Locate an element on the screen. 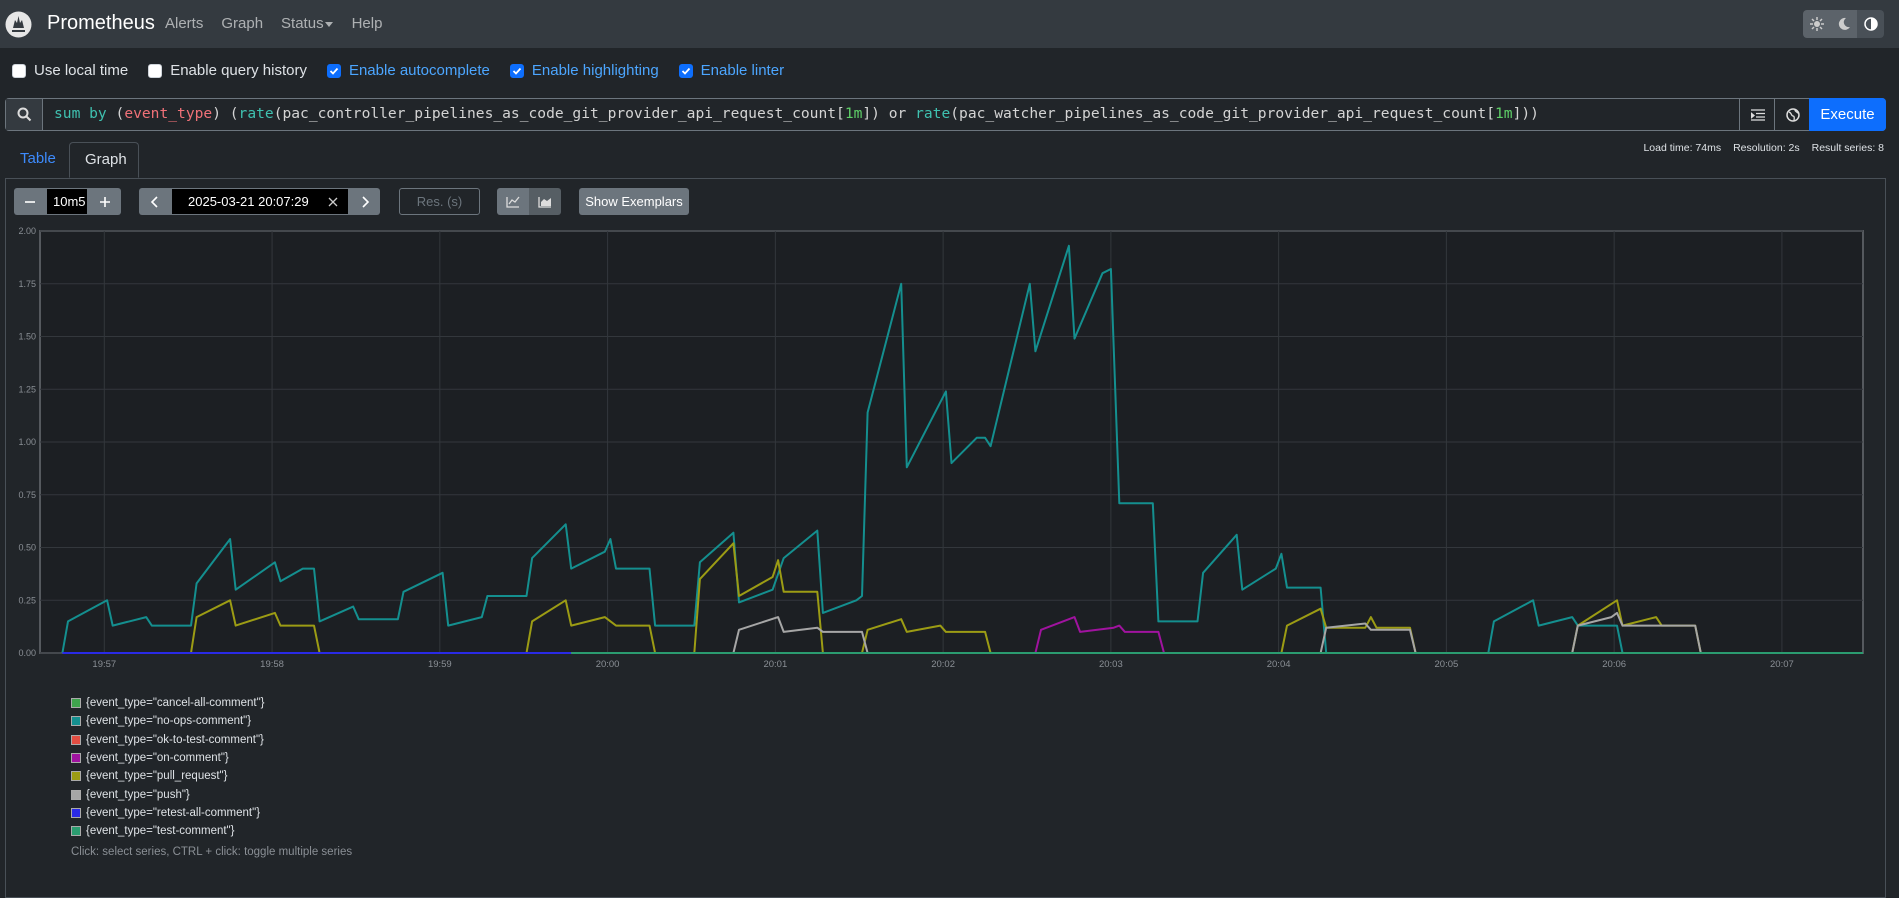  query-token: sum by is located at coordinates (85, 113).